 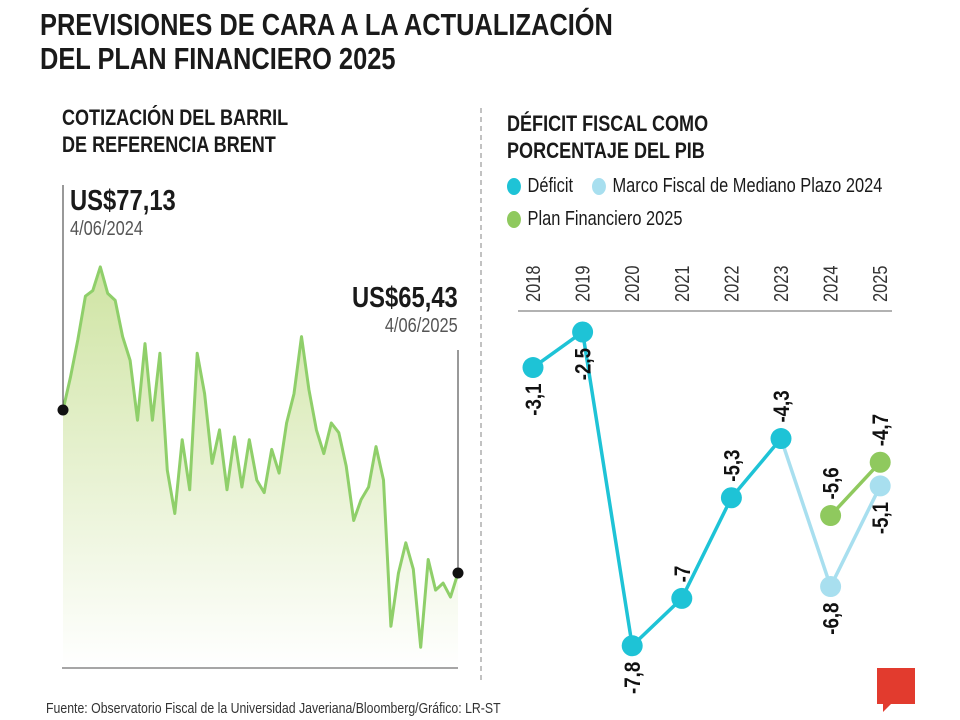 What do you see at coordinates (632, 284) in the screenshot?
I see `year-tick-label: 2020` at bounding box center [632, 284].